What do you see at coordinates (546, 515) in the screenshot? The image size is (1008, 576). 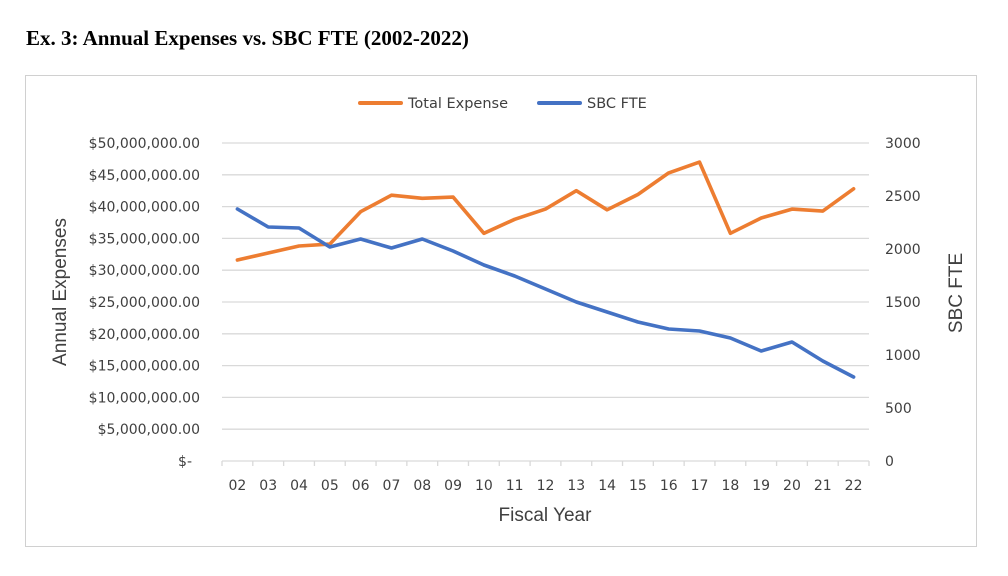 I see `x-axis-title: Fiscal Year` at bounding box center [546, 515].